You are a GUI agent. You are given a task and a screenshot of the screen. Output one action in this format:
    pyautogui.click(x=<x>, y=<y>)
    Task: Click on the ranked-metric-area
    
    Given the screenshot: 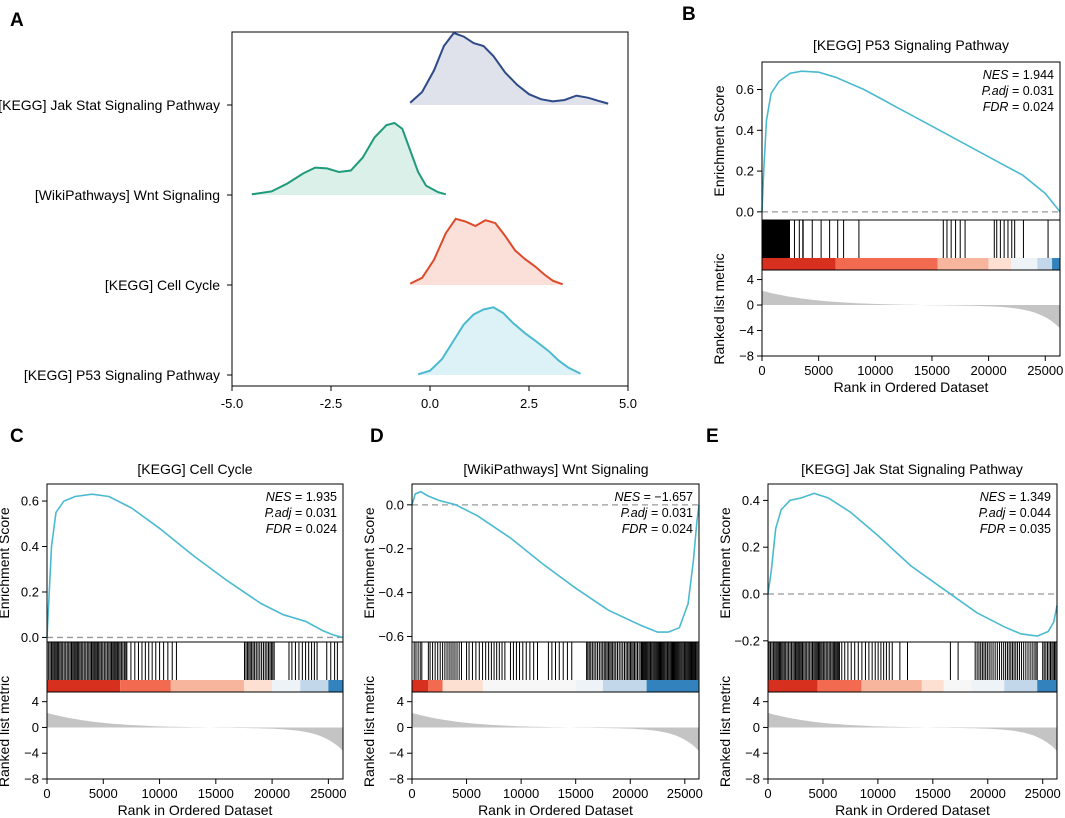 What is the action you would take?
    pyautogui.click(x=912, y=731)
    